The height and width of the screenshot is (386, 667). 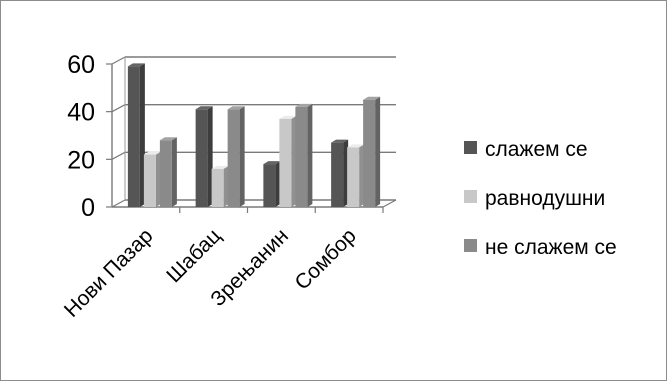 What do you see at coordinates (88, 208) in the screenshot?
I see `y-tick-label: 0` at bounding box center [88, 208].